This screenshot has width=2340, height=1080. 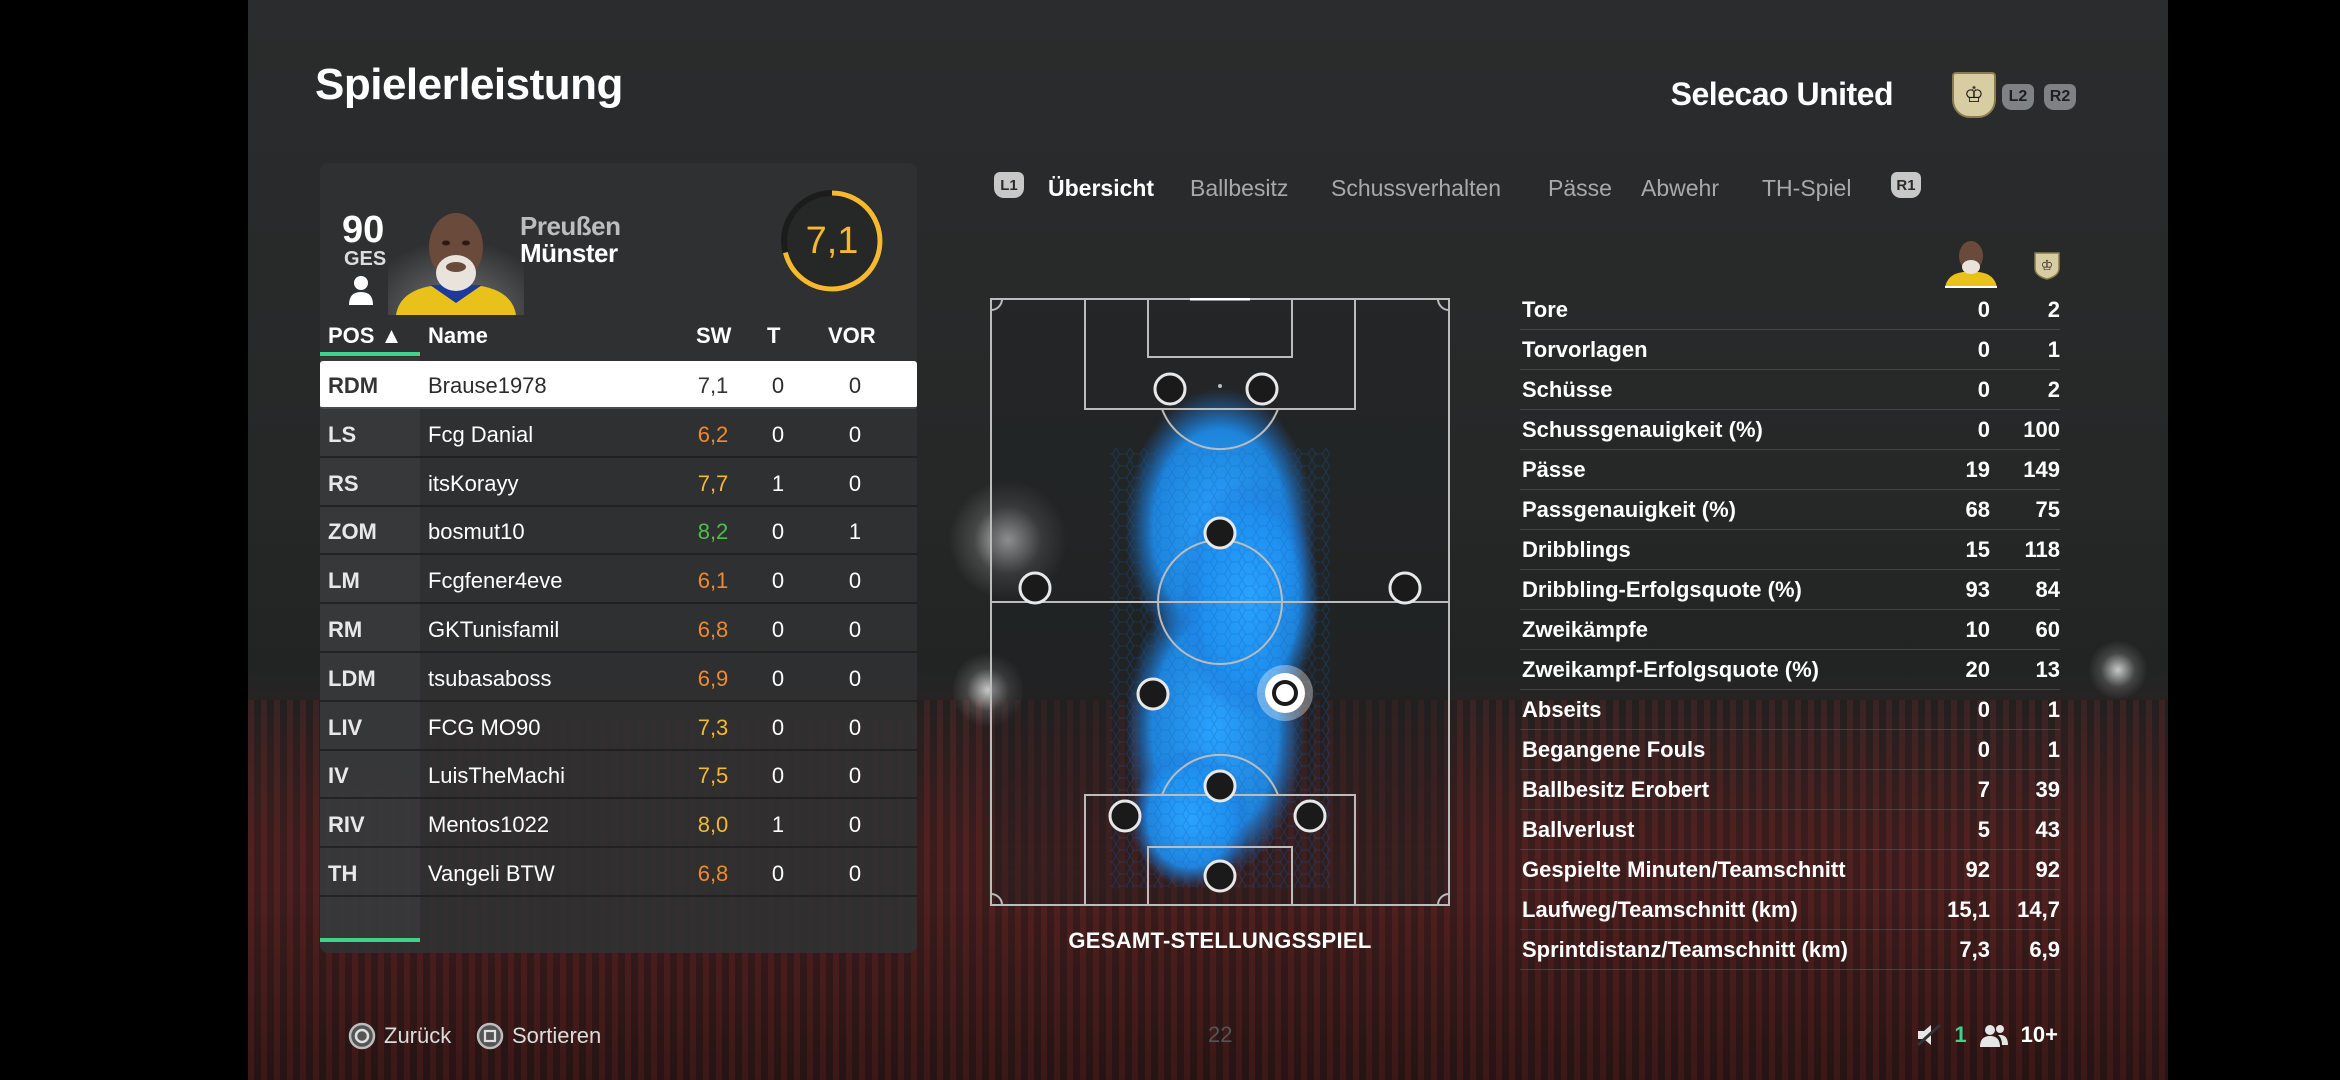 I want to click on sort-indicator, so click(x=370, y=354).